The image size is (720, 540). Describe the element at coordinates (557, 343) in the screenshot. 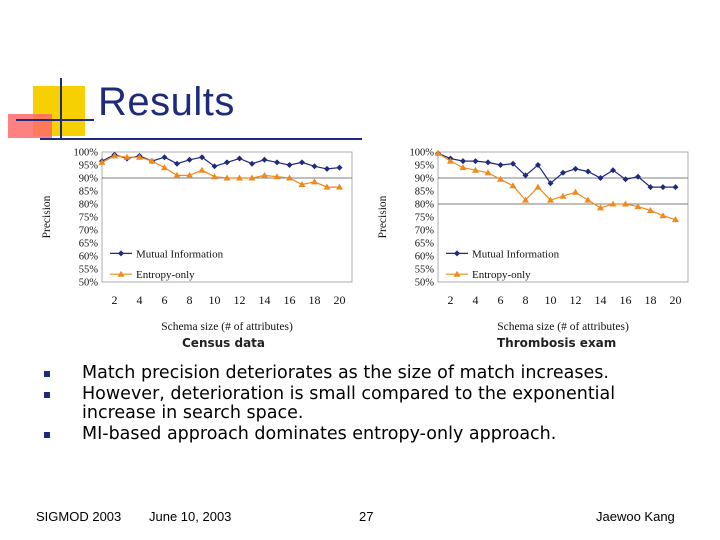

I see `thrombosis-caption: Thrombosis exam` at that location.